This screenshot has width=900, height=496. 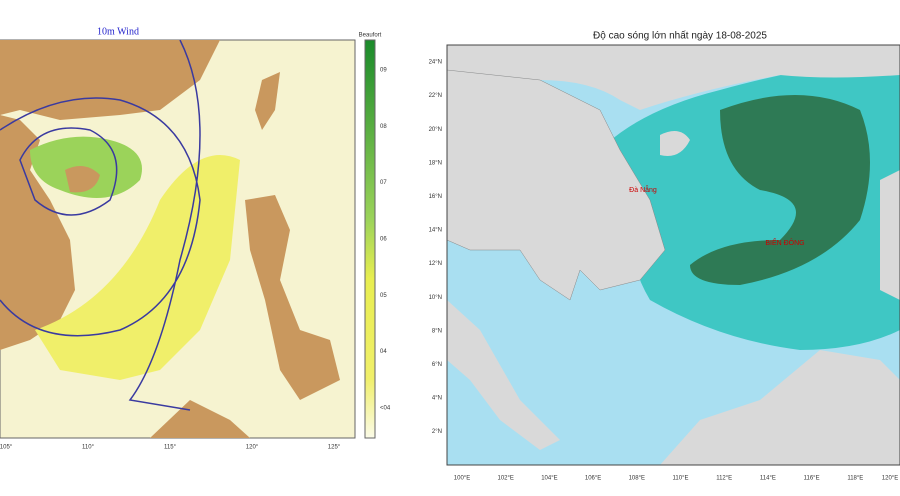 What do you see at coordinates (768, 479) in the screenshot?
I see `lon-label: 114°E` at bounding box center [768, 479].